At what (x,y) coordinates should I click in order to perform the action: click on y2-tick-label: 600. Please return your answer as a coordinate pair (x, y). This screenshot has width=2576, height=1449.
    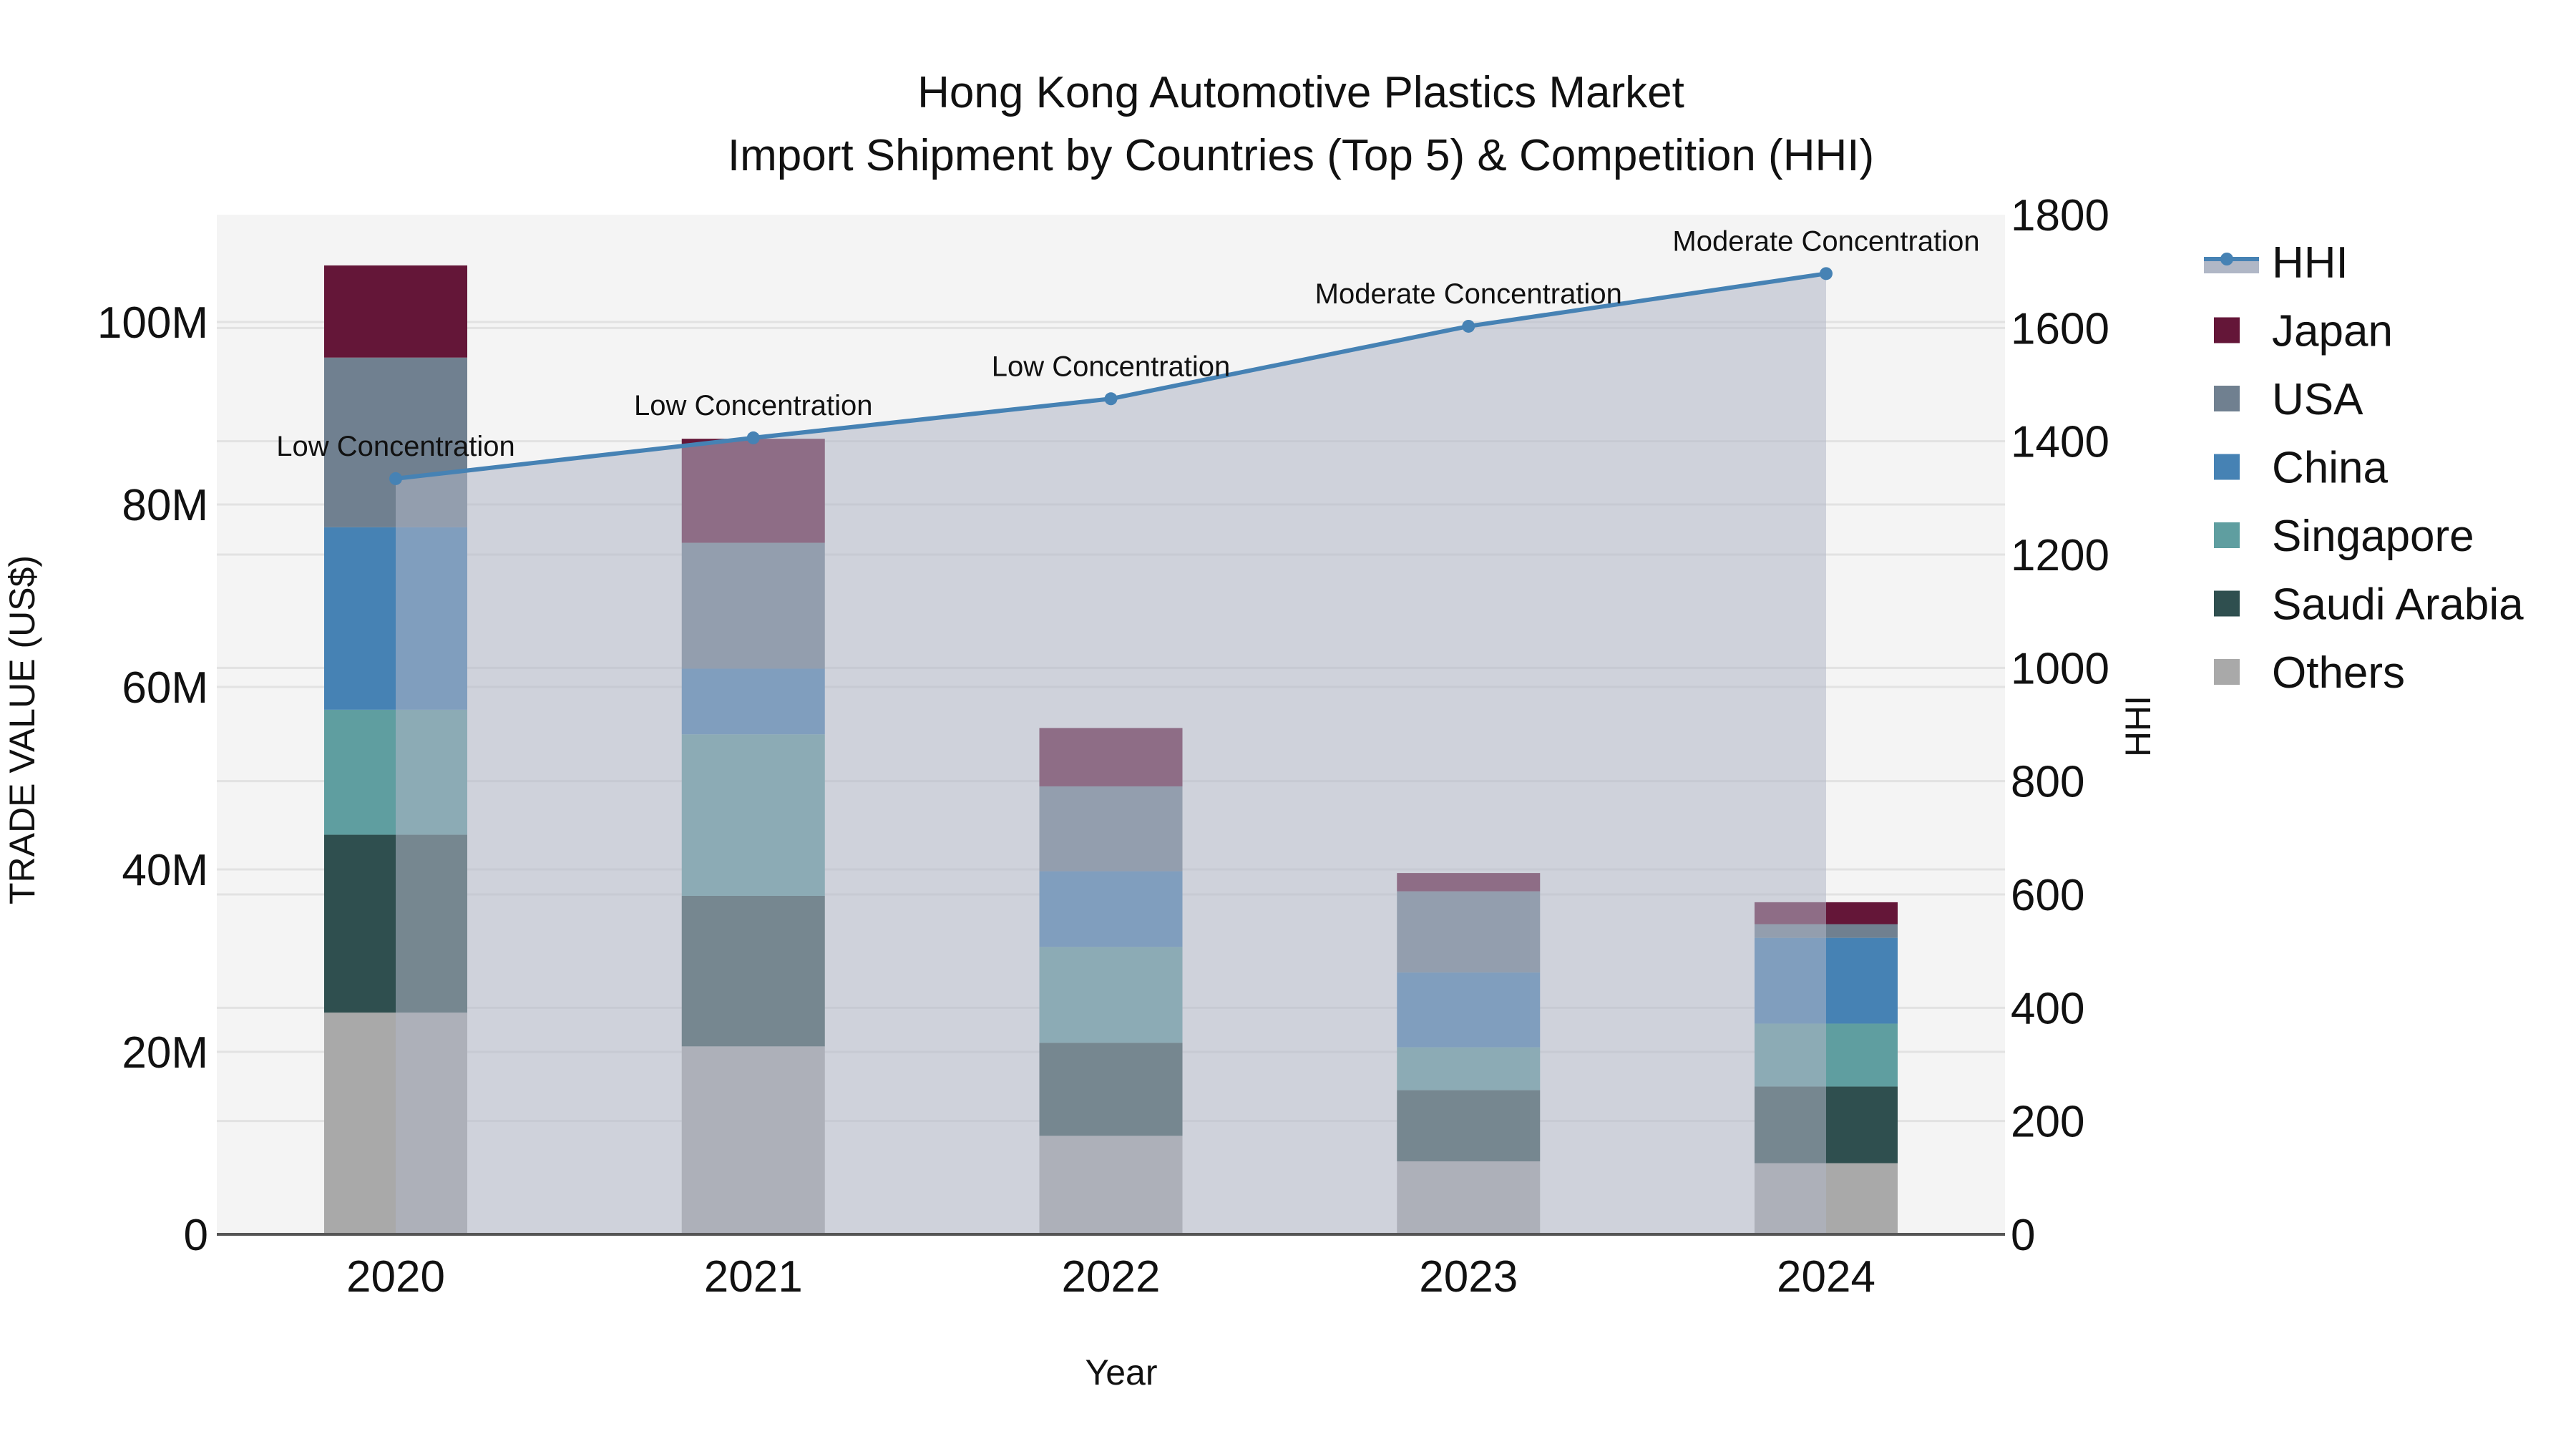
    Looking at the image, I should click on (2047, 895).